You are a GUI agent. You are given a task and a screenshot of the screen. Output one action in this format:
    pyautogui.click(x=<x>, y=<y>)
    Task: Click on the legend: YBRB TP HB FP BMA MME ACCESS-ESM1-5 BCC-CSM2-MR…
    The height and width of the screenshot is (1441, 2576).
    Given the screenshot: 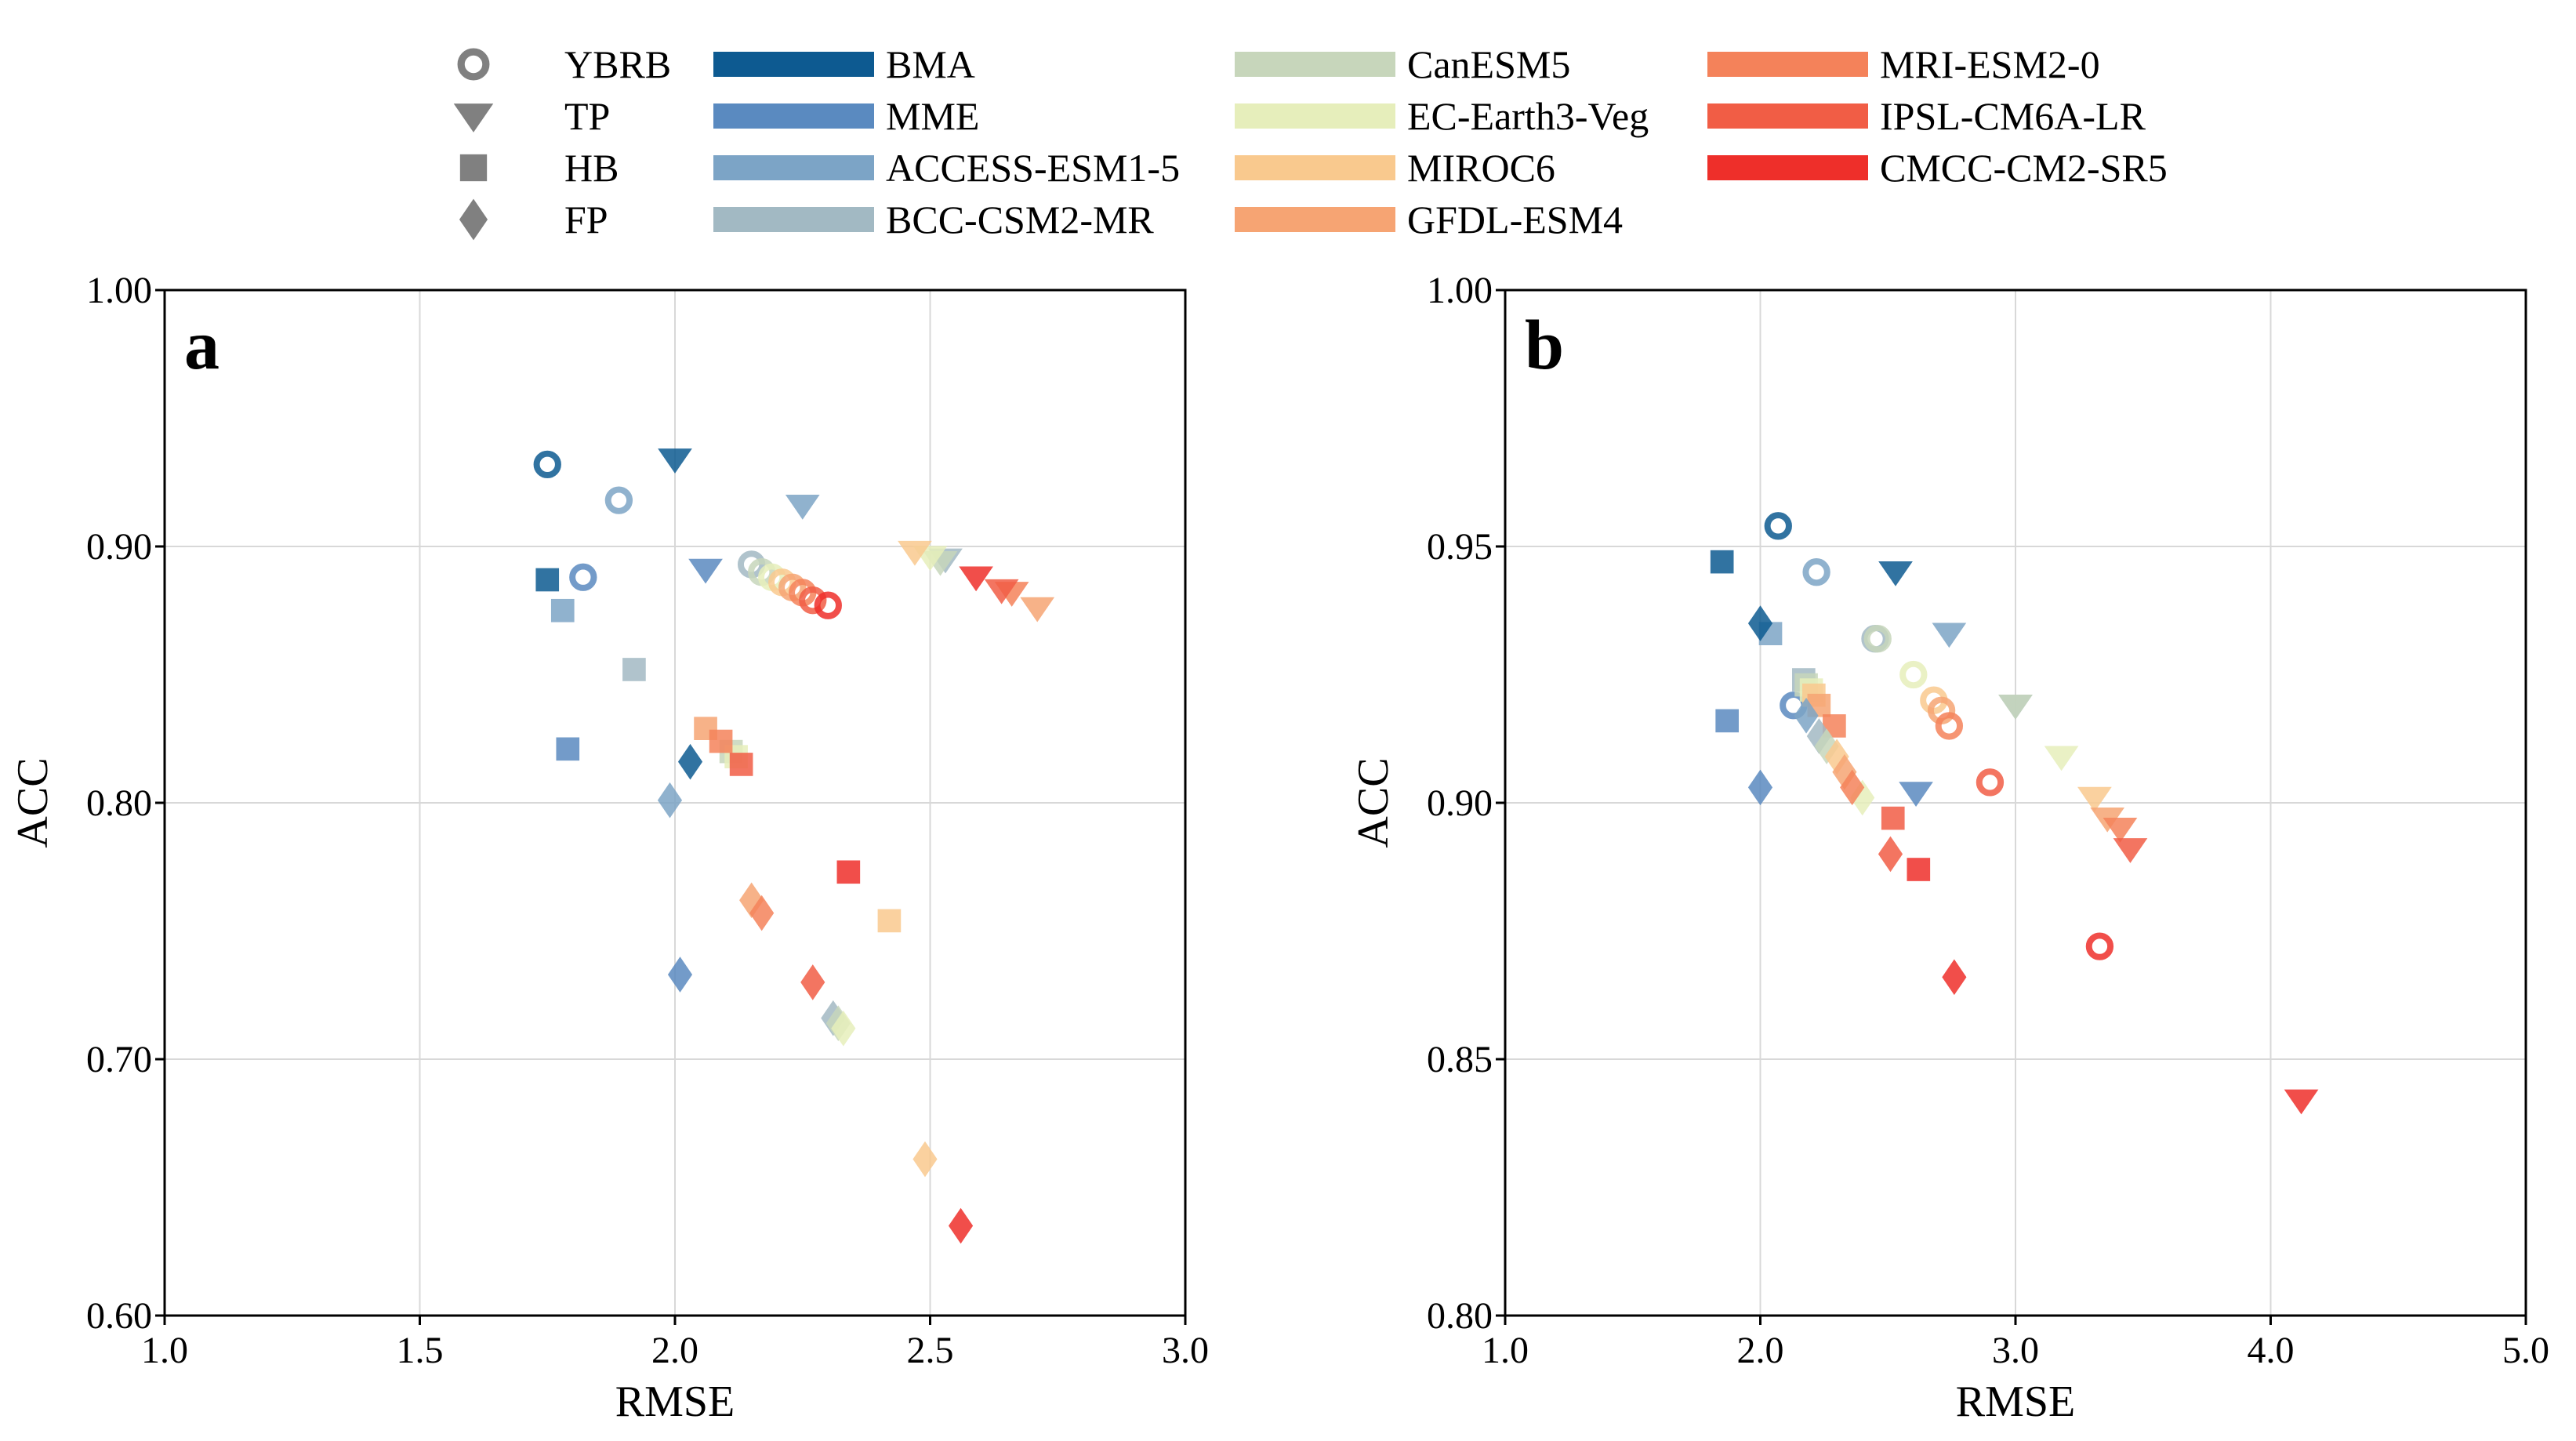 What is the action you would take?
    pyautogui.click(x=1310, y=141)
    